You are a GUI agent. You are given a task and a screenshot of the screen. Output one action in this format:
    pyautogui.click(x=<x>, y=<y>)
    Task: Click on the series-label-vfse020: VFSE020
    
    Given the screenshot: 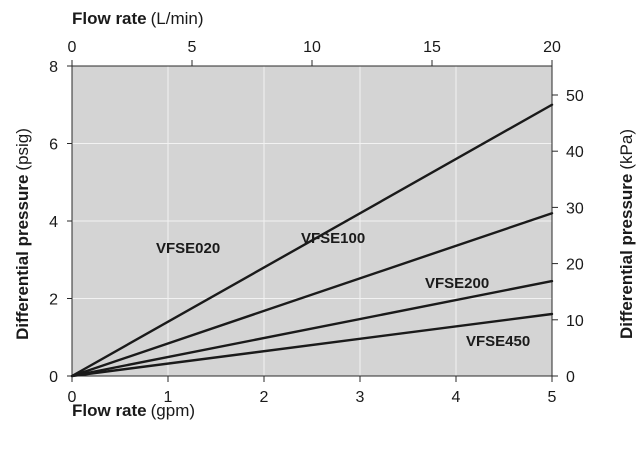 What is the action you would take?
    pyautogui.click(x=188, y=248)
    